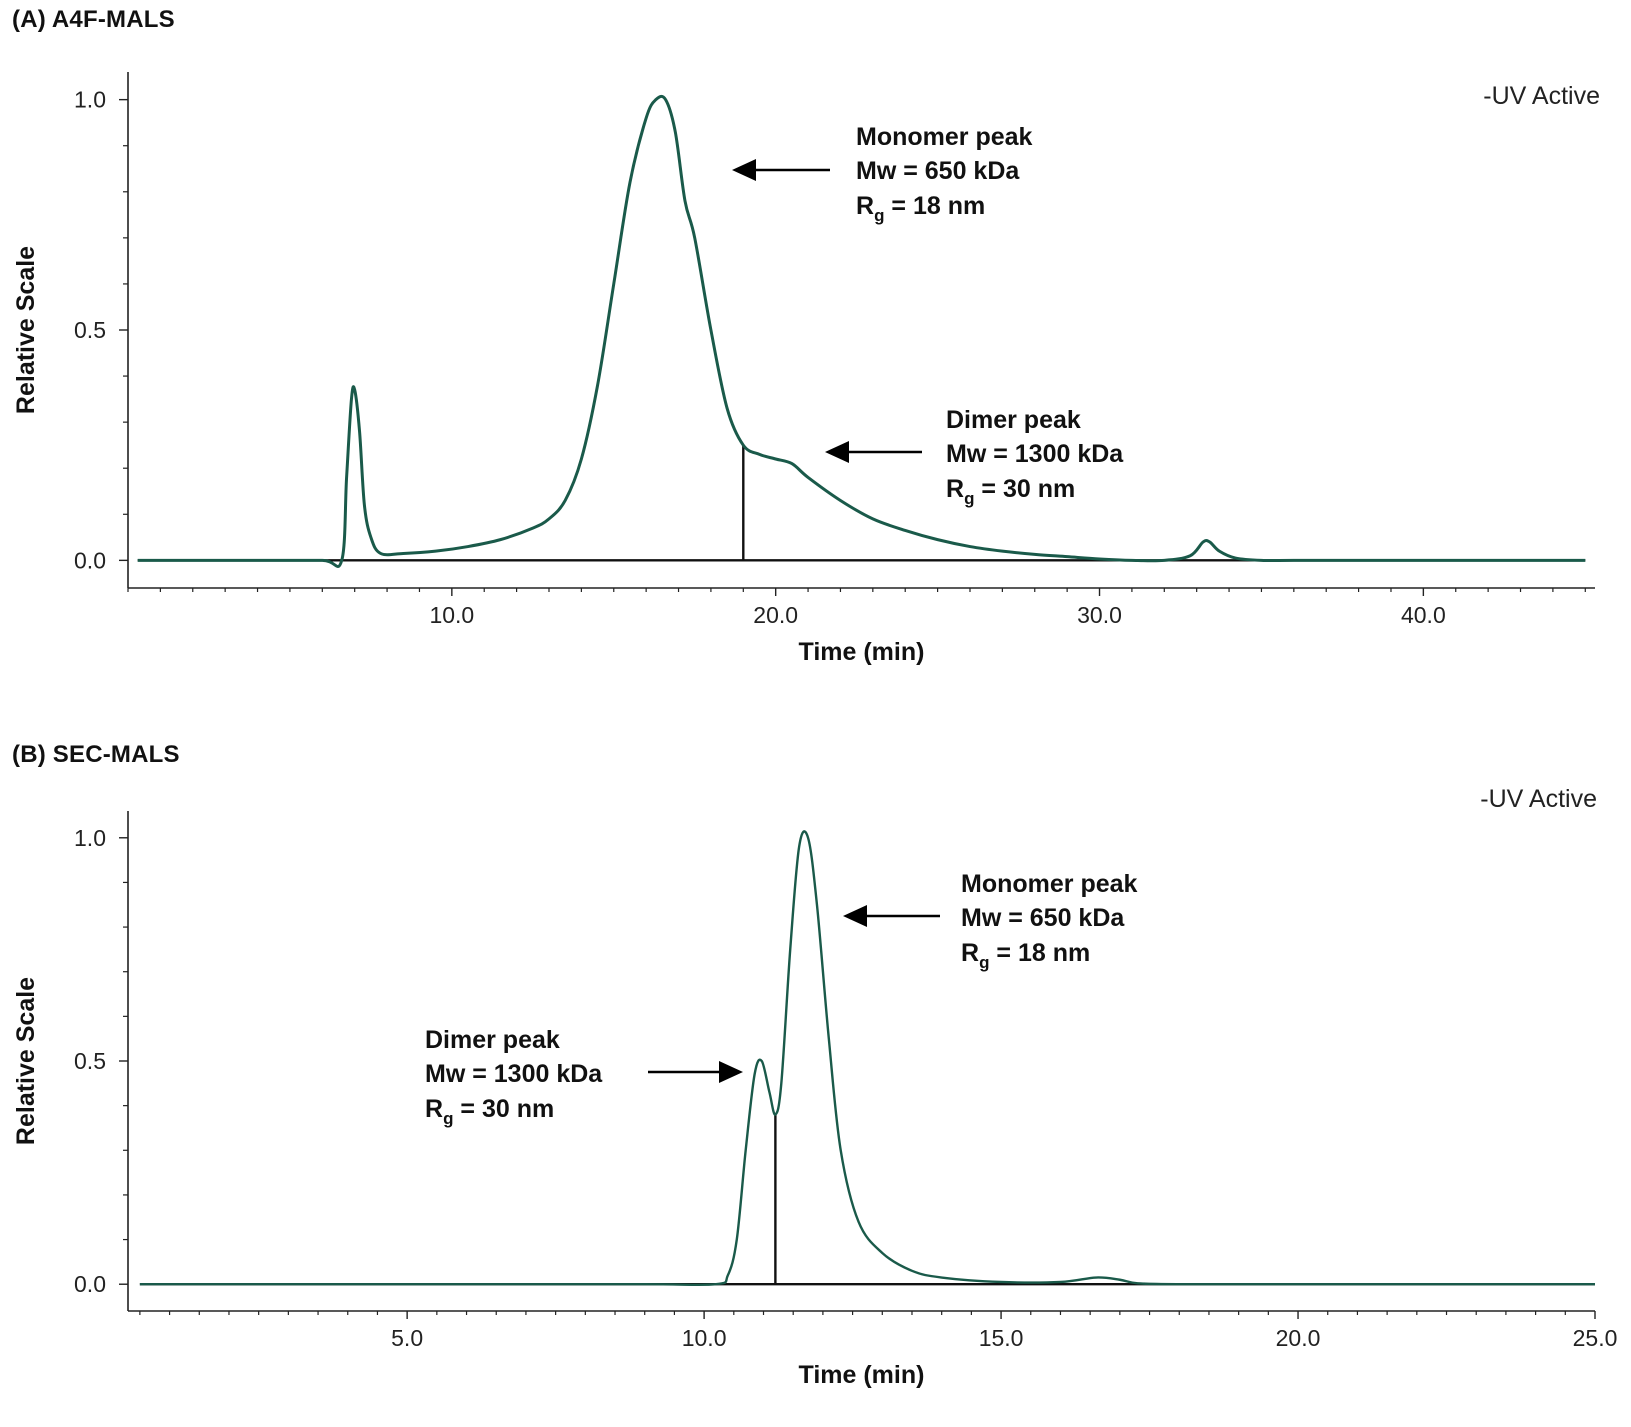 The height and width of the screenshot is (1427, 1631). I want to click on panel-b-label: (B) SEC-MALS, so click(96, 754).